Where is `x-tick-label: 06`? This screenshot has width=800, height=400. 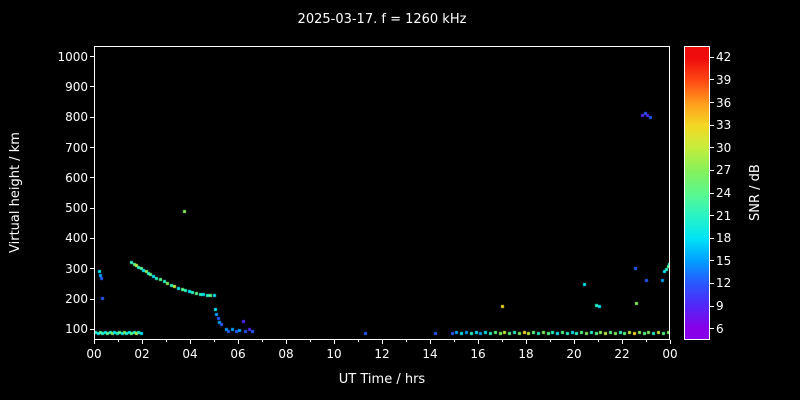
x-tick-label: 06 is located at coordinates (238, 354).